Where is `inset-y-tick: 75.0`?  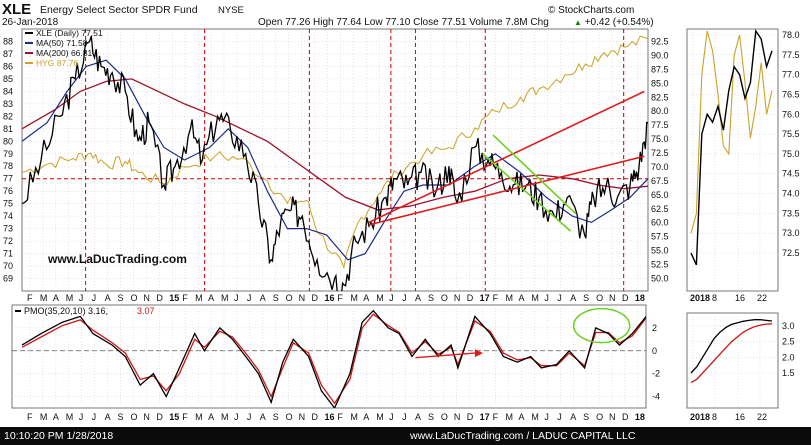 inset-y-tick: 75.0 is located at coordinates (791, 154).